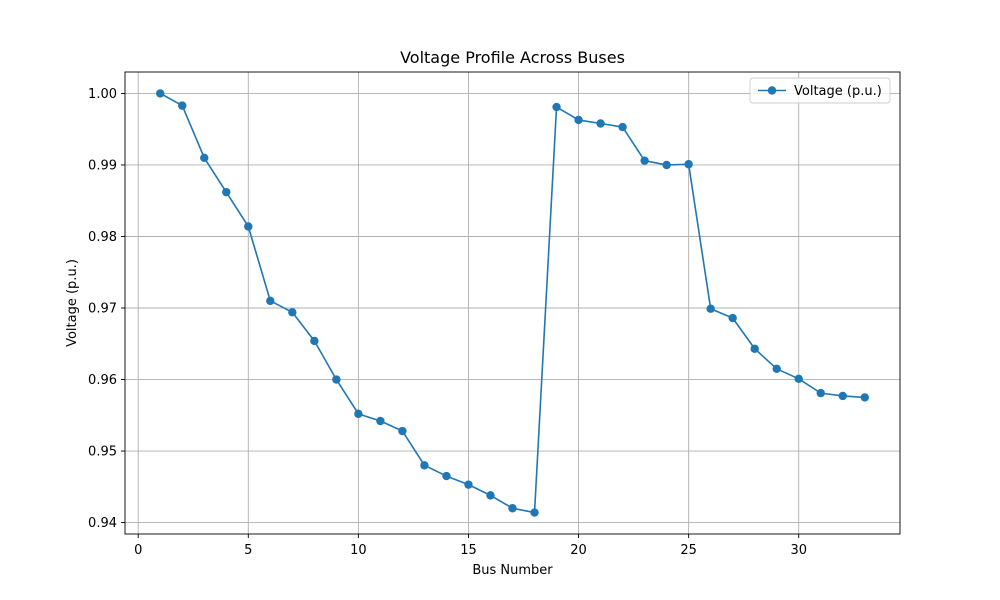 The height and width of the screenshot is (600, 1000). What do you see at coordinates (838, 91) in the screenshot?
I see `legend-label: Voltage (p.u.)` at bounding box center [838, 91].